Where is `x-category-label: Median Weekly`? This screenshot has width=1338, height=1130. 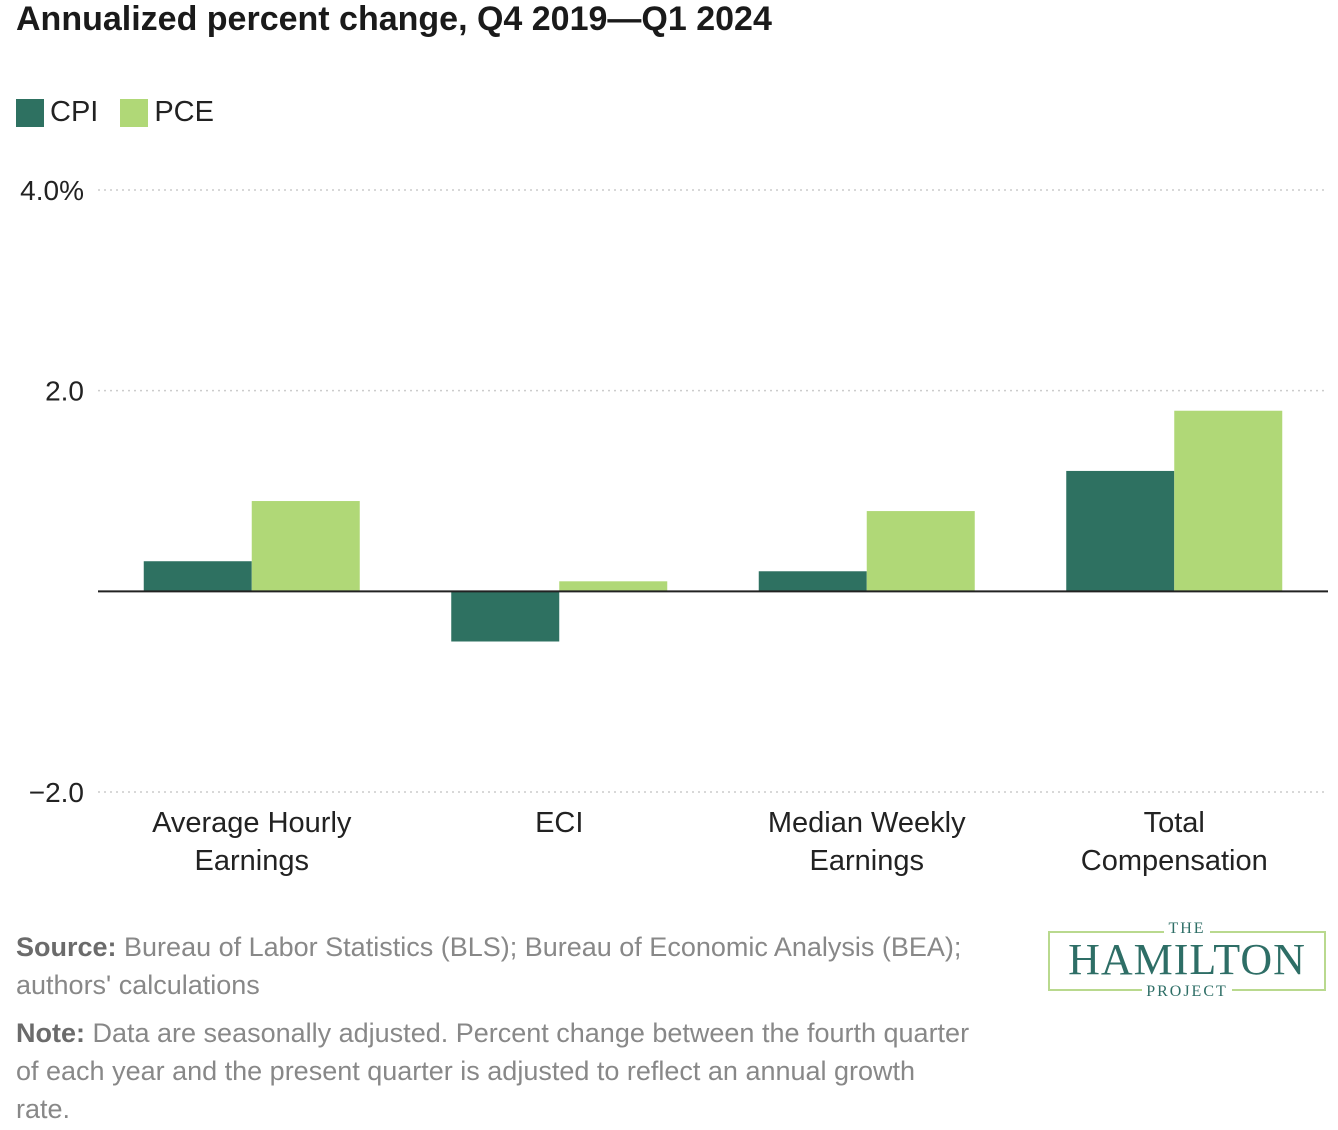
x-category-label: Median Weekly is located at coordinates (867, 823).